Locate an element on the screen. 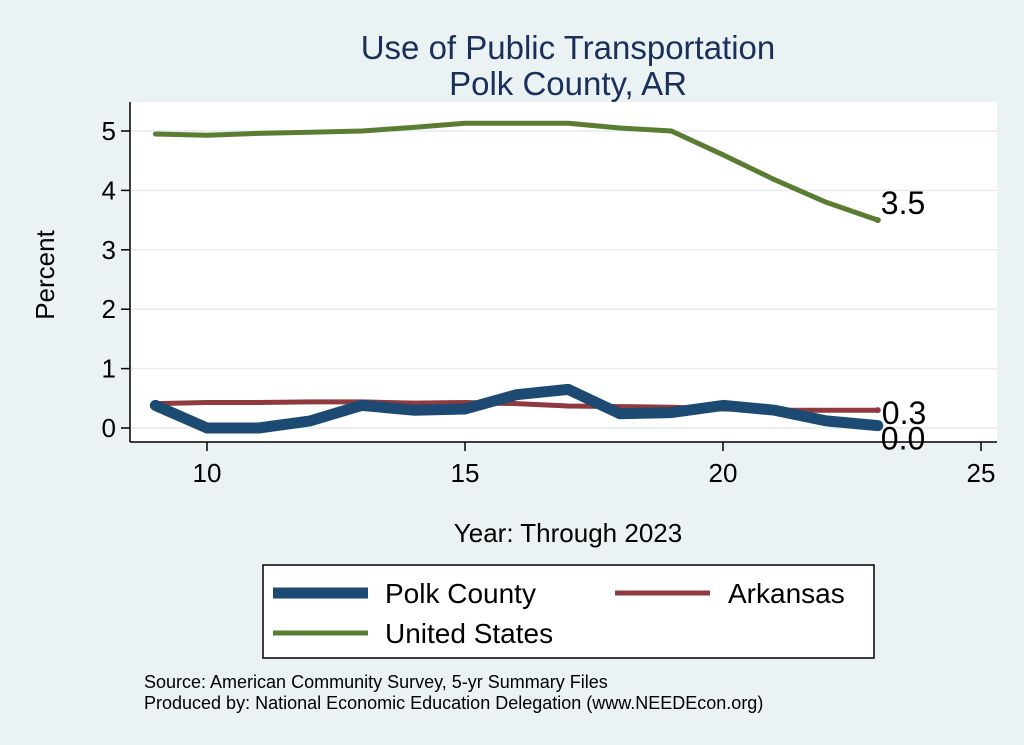 This screenshot has width=1024, height=745. end-label-united-states: 3.5 is located at coordinates (903, 203).